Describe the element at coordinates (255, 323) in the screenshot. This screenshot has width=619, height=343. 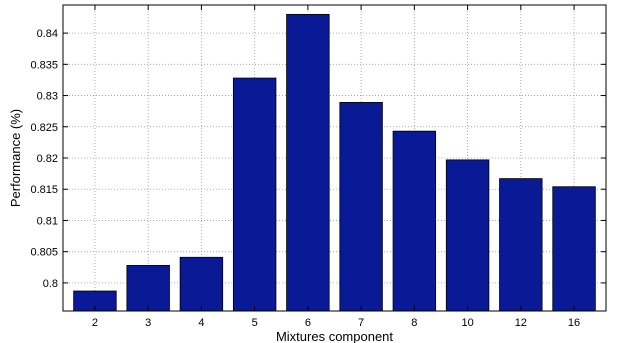
I see `x-tick-label: 5` at that location.